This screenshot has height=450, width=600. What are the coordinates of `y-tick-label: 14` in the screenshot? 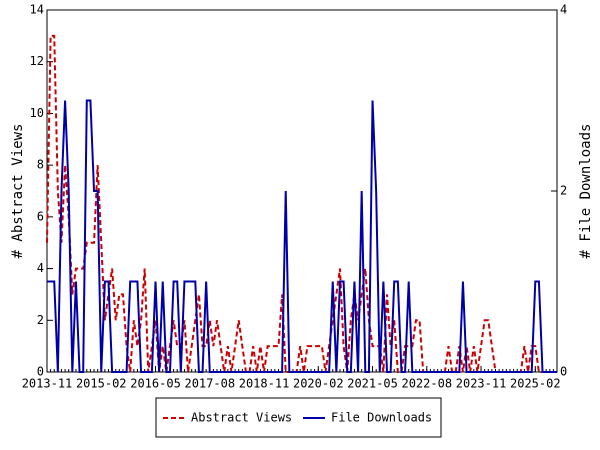 It's located at (37, 10).